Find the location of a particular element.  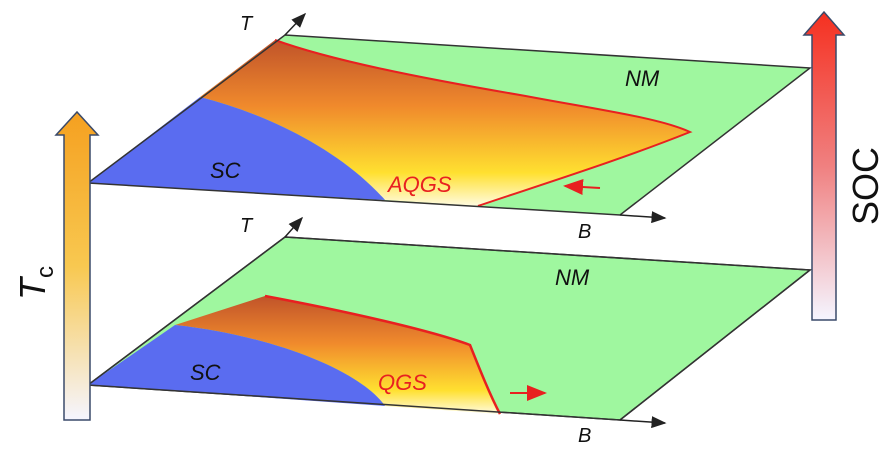

qgs-label: QGS is located at coordinates (402, 382).